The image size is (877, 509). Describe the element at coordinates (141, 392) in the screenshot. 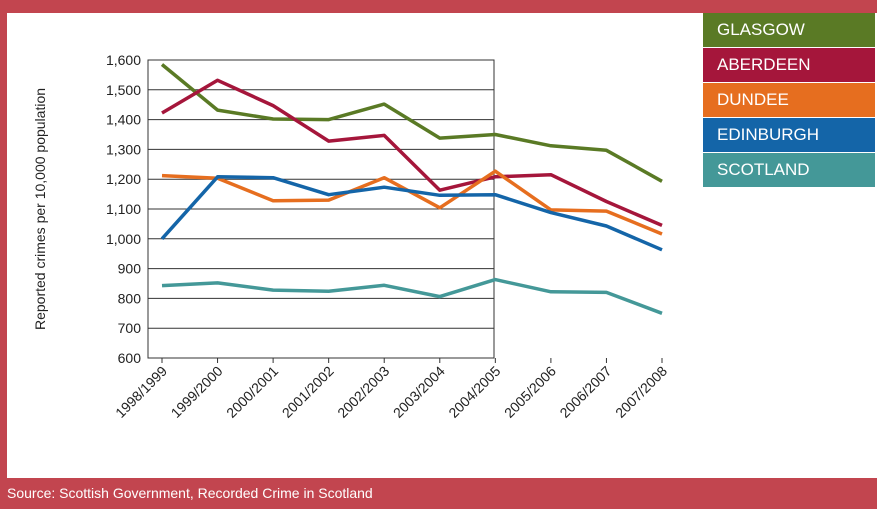

I see `x-tick-label: 1998/1999` at that location.